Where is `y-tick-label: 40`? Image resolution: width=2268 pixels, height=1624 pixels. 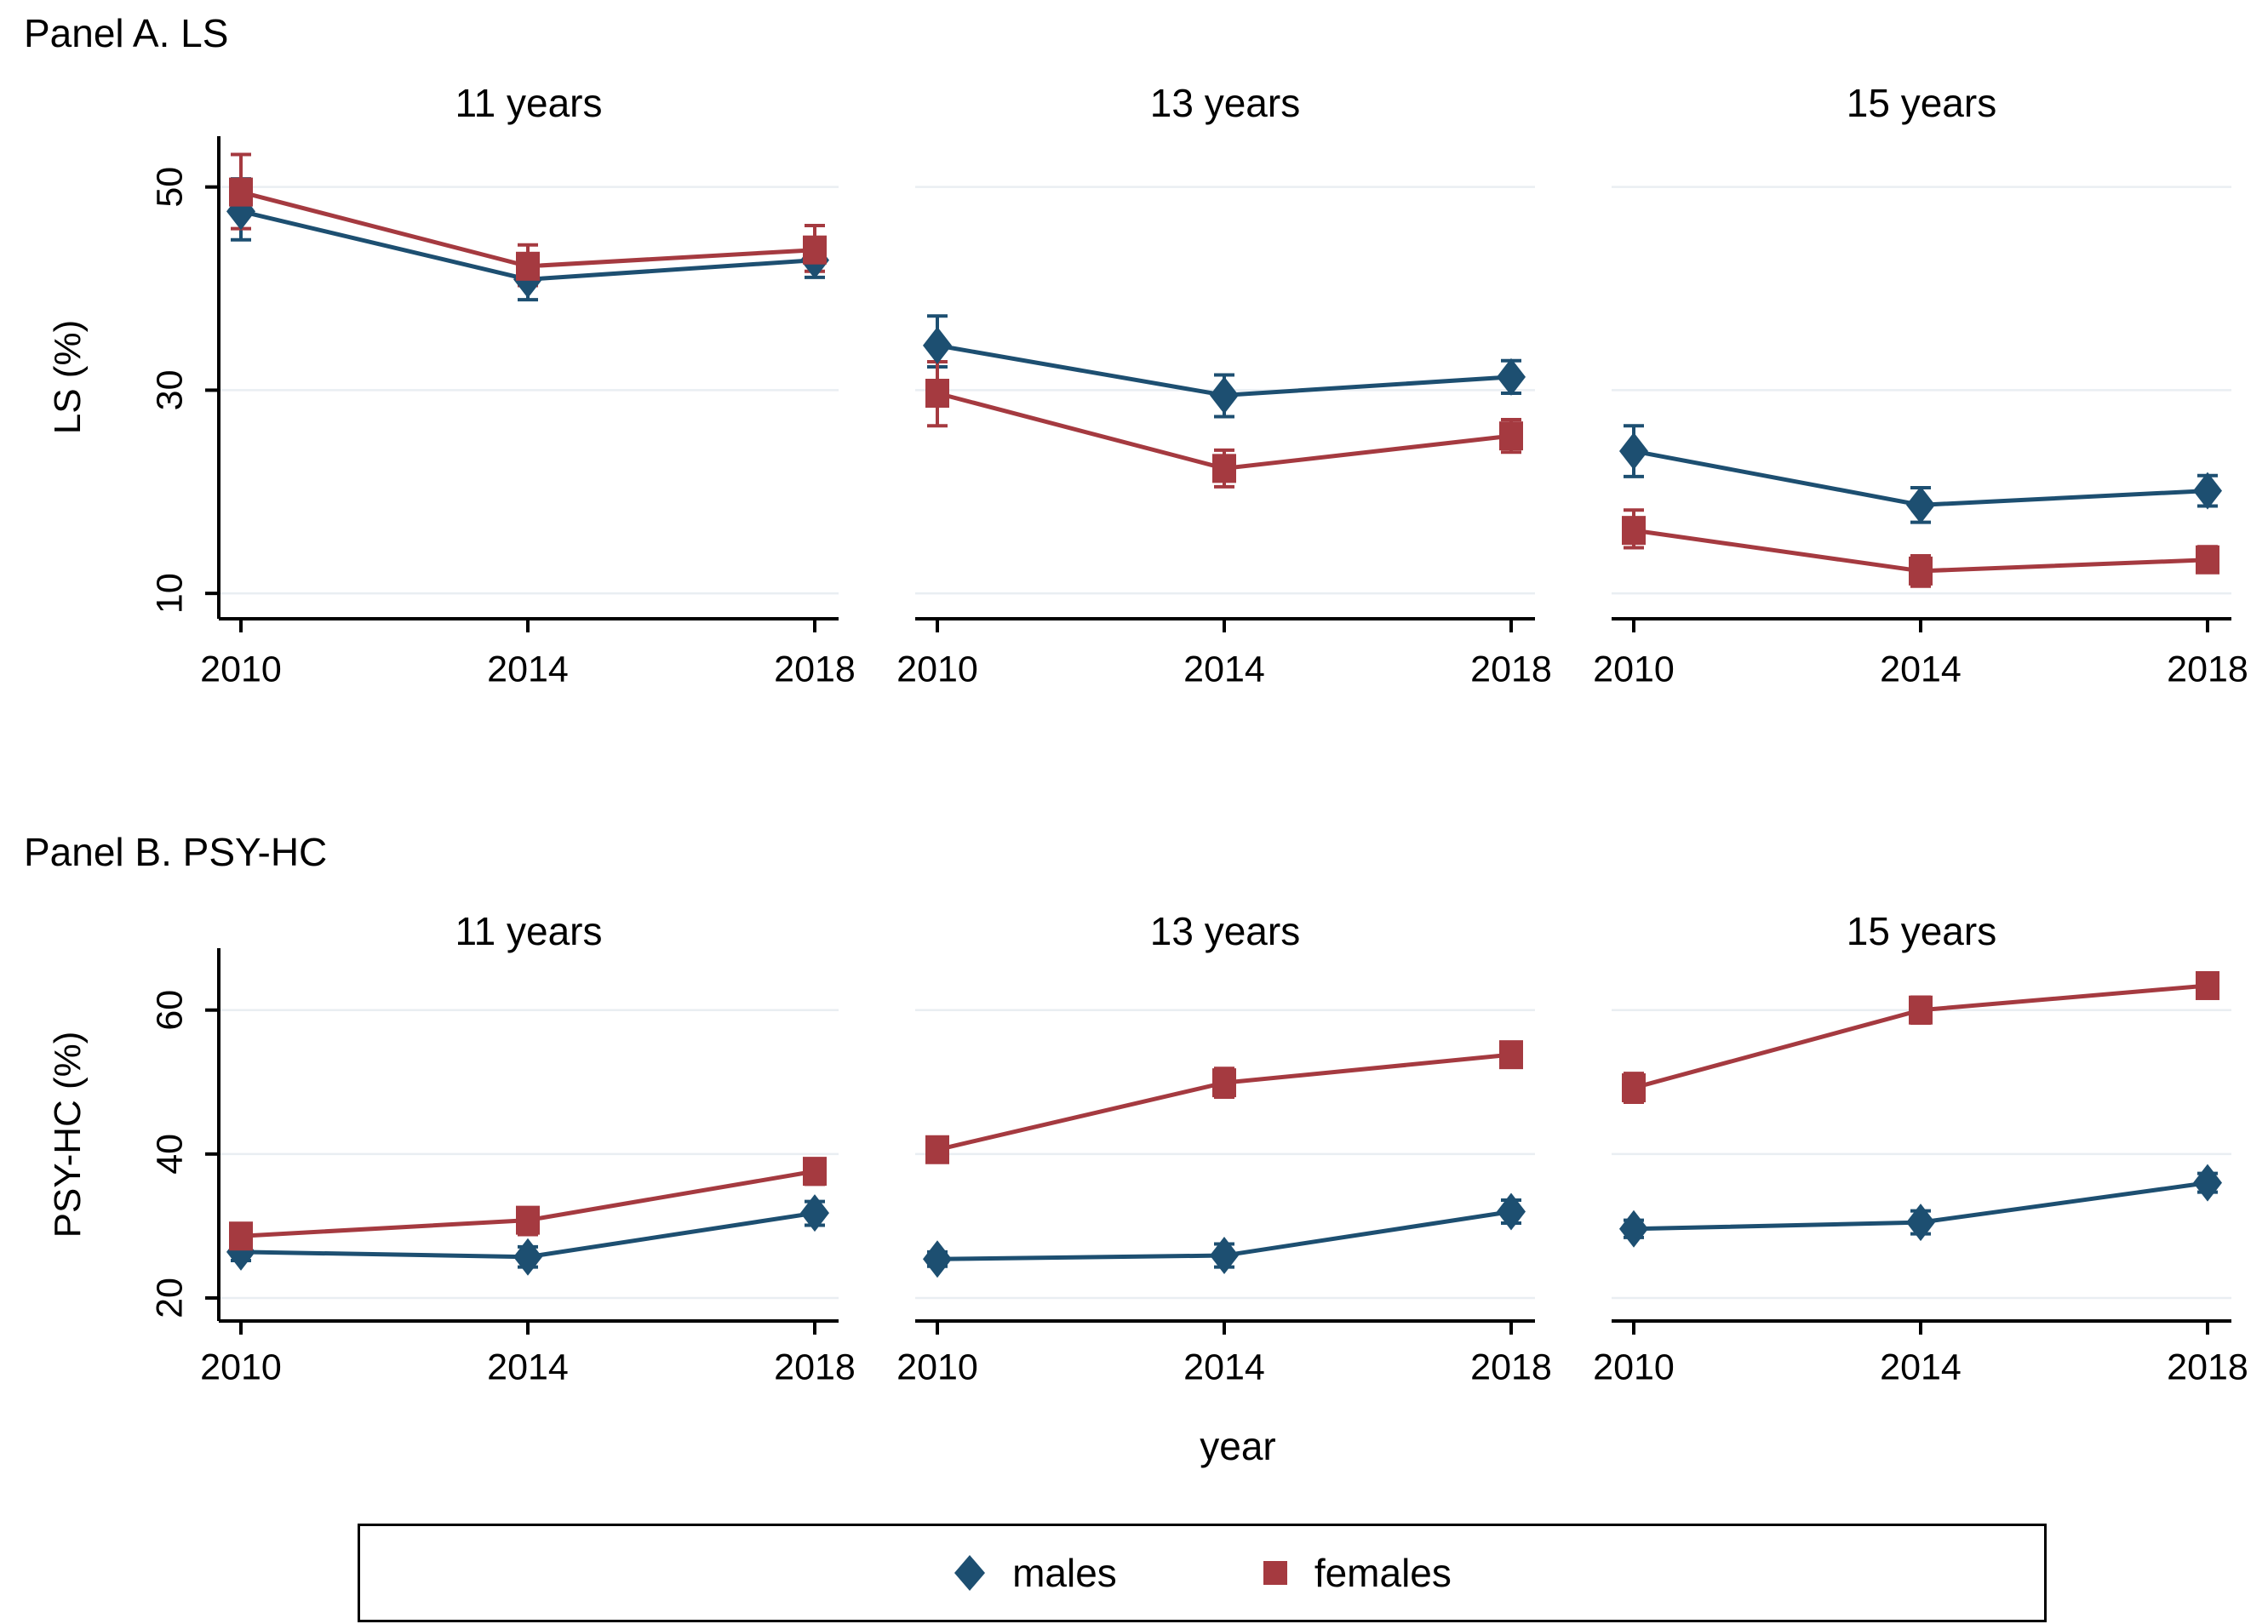
y-tick-label: 40 is located at coordinates (169, 1154).